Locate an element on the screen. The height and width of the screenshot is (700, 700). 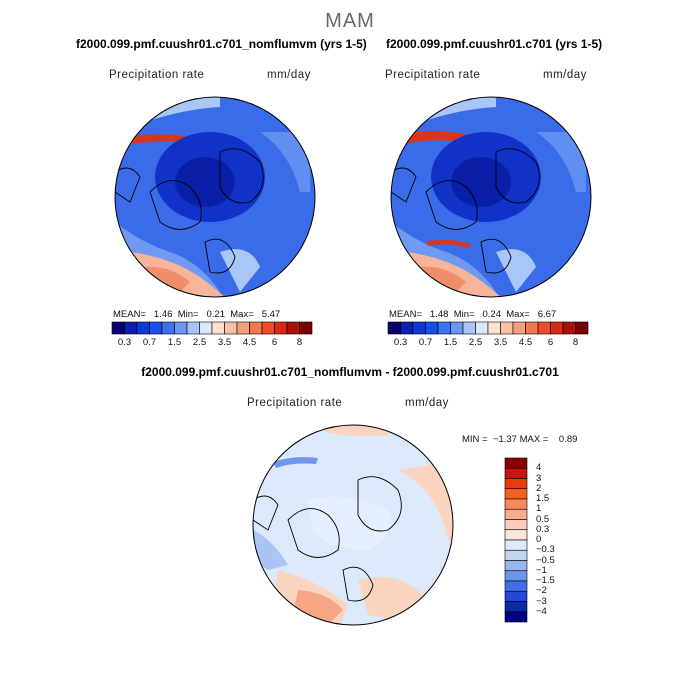
panel2-colorbar-tick-label: 2.5 is located at coordinates (475, 342).